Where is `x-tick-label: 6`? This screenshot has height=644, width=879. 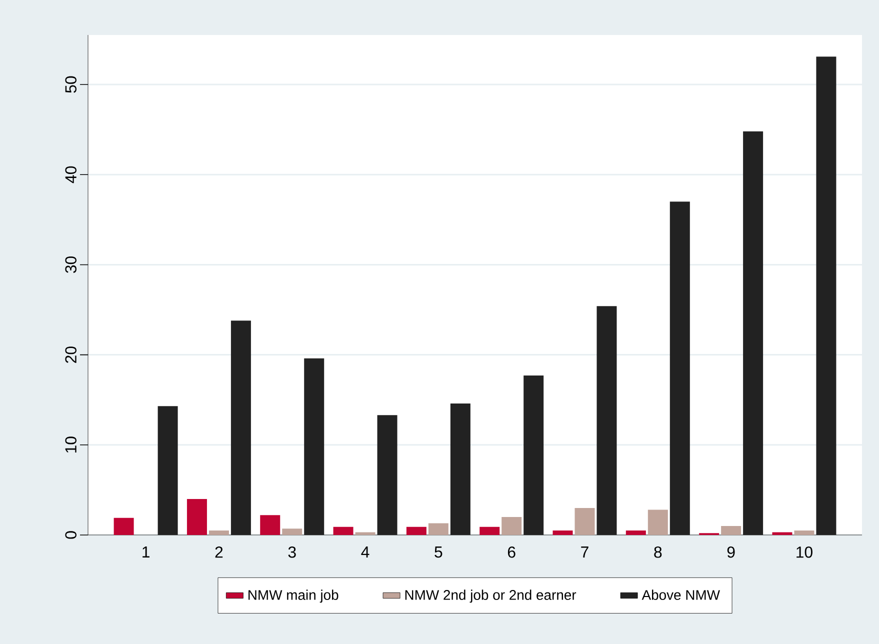 x-tick-label: 6 is located at coordinates (512, 552).